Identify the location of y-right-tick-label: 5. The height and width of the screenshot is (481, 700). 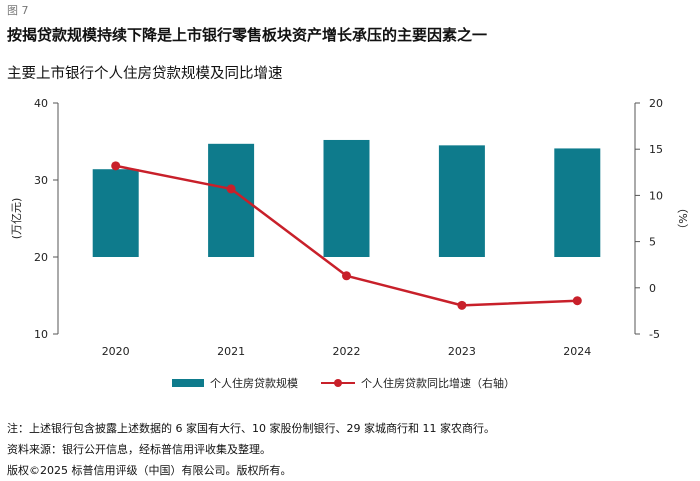
(652, 242).